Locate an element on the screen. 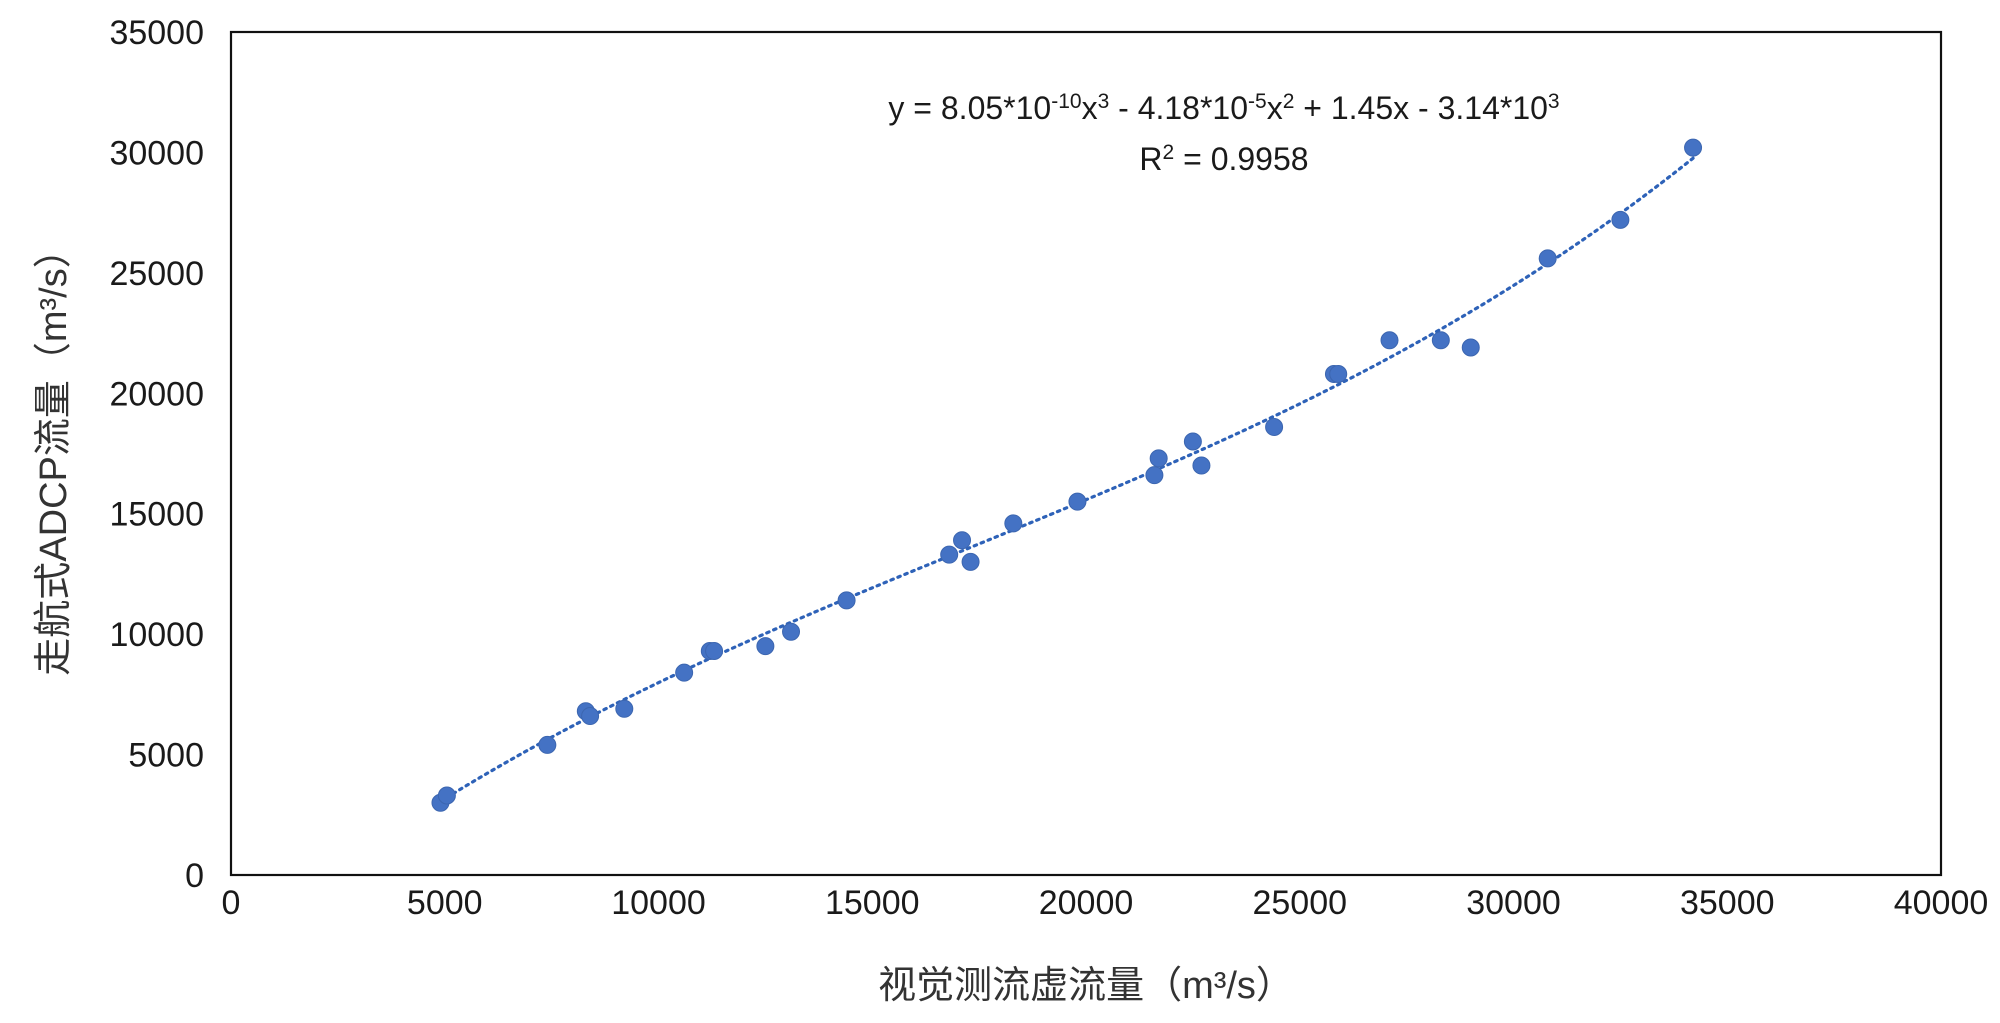 The height and width of the screenshot is (1023, 2000). x-tick-label: 5000 is located at coordinates (445, 903).